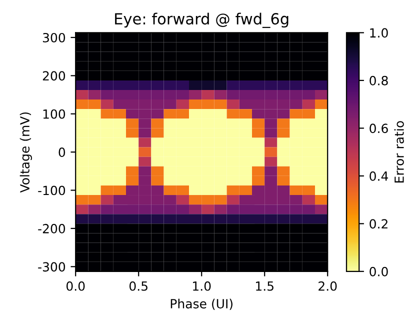 The width and height of the screenshot is (420, 327). Describe the element at coordinates (201, 304) in the screenshot. I see `x-axis-title: Phase (UI)` at that location.